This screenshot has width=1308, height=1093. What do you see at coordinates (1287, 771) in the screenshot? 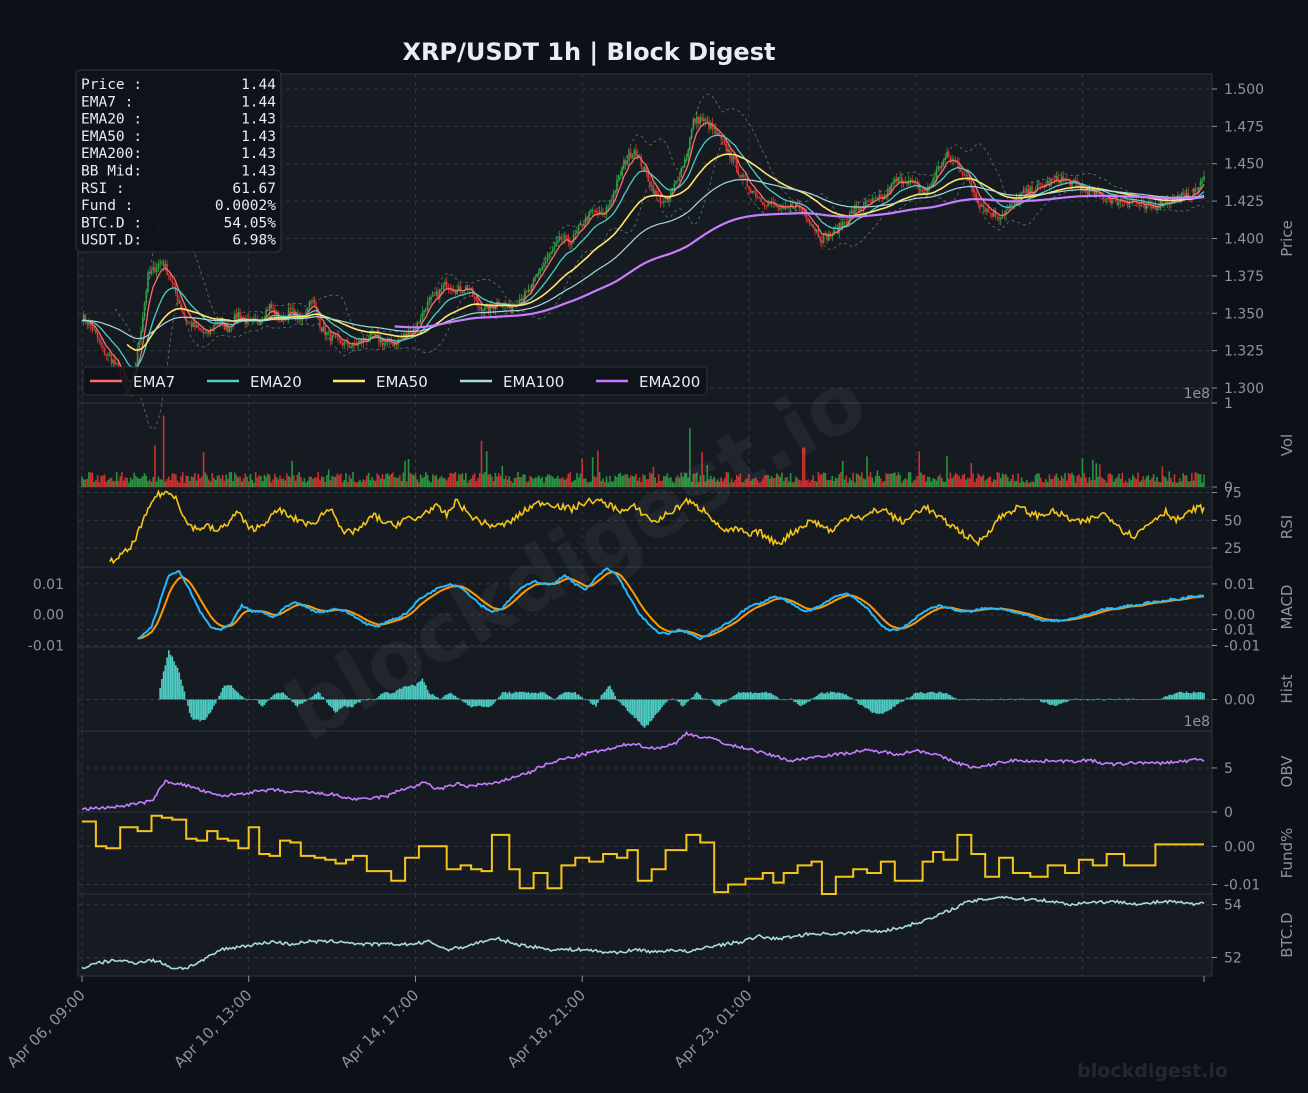
I see `y-axis-label: OBV` at bounding box center [1287, 771].